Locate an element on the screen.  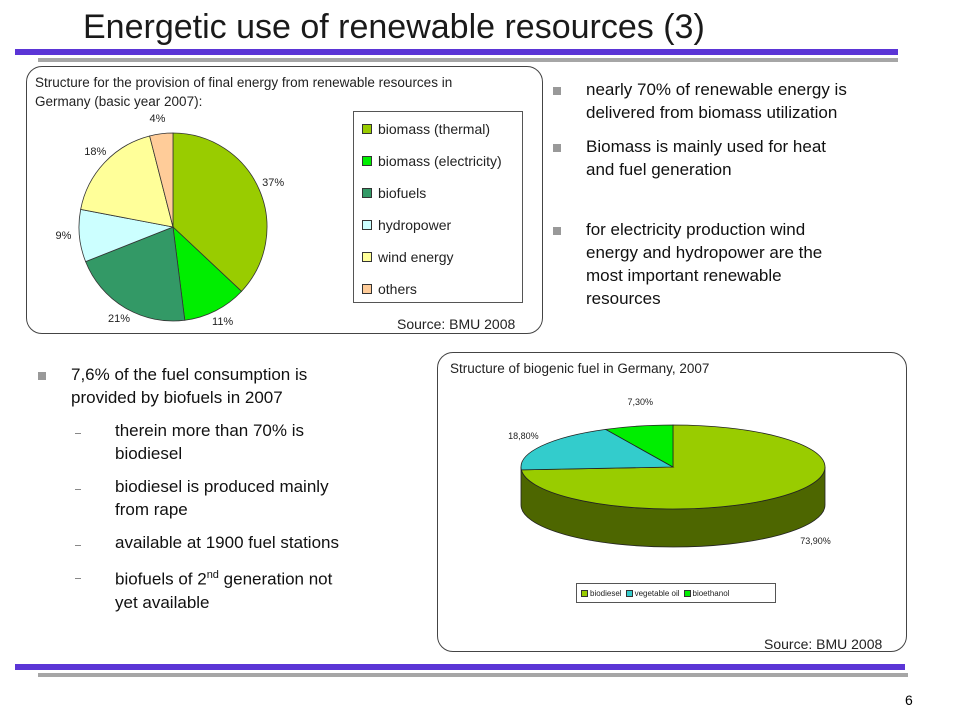
pie-chart-biogenic-fuel is located at coordinates (673, 486).